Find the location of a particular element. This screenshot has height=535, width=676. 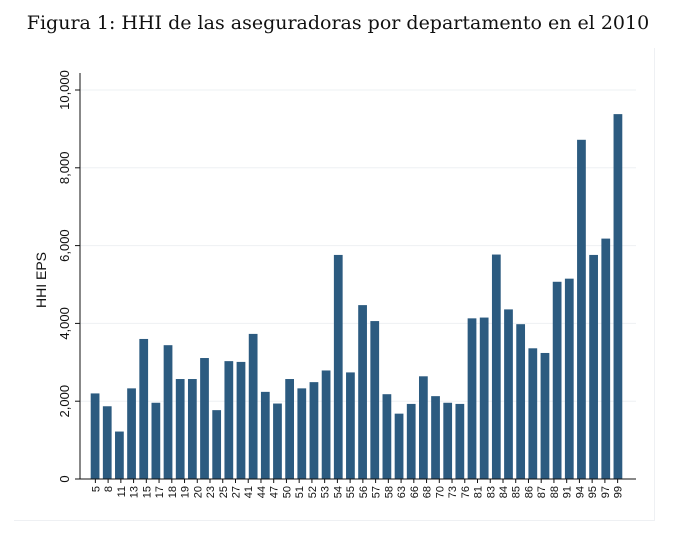

x-tick-label: 57 is located at coordinates (377, 492).